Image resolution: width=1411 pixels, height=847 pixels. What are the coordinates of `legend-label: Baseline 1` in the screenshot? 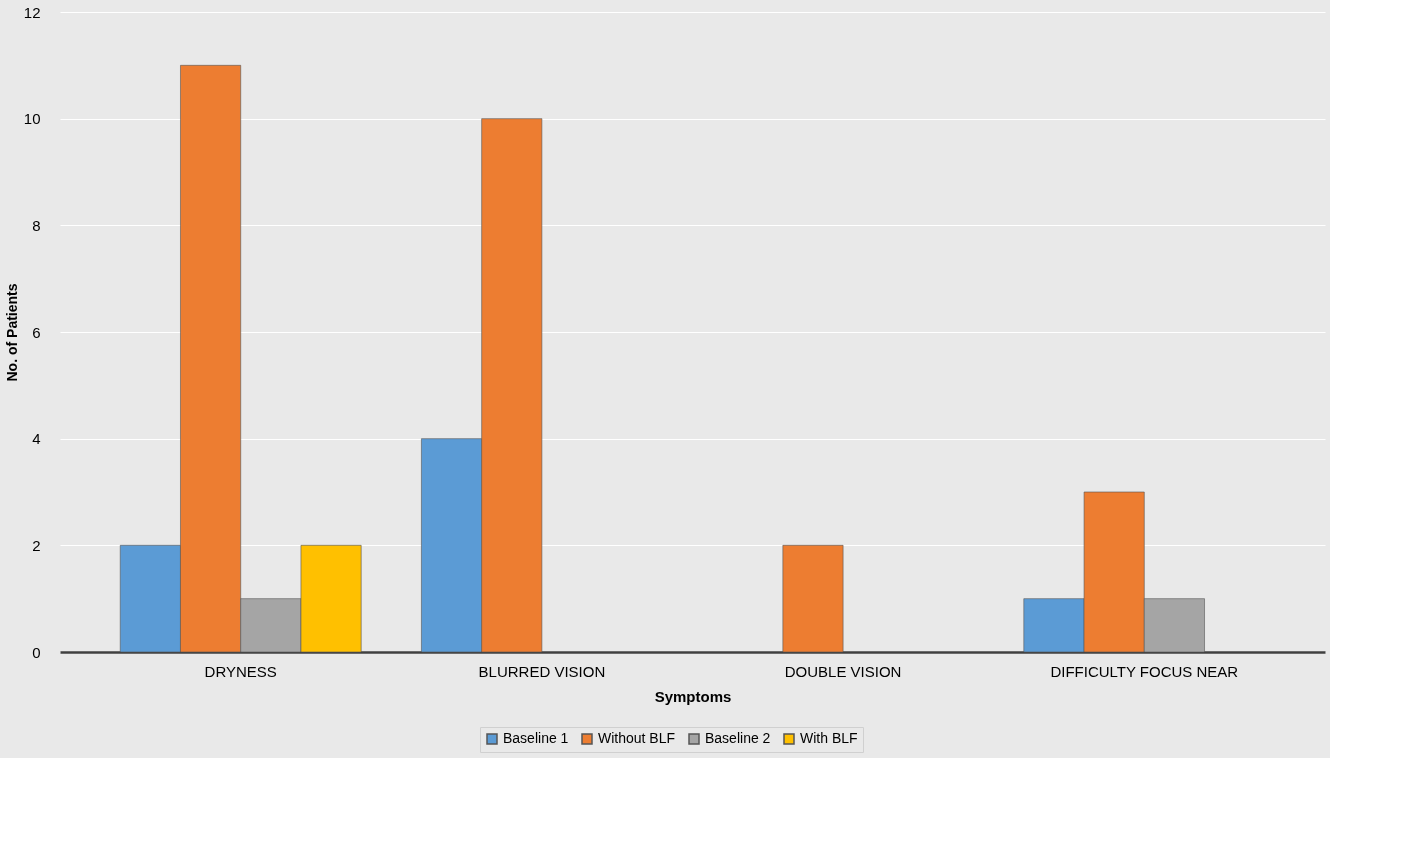 It's located at (536, 738).